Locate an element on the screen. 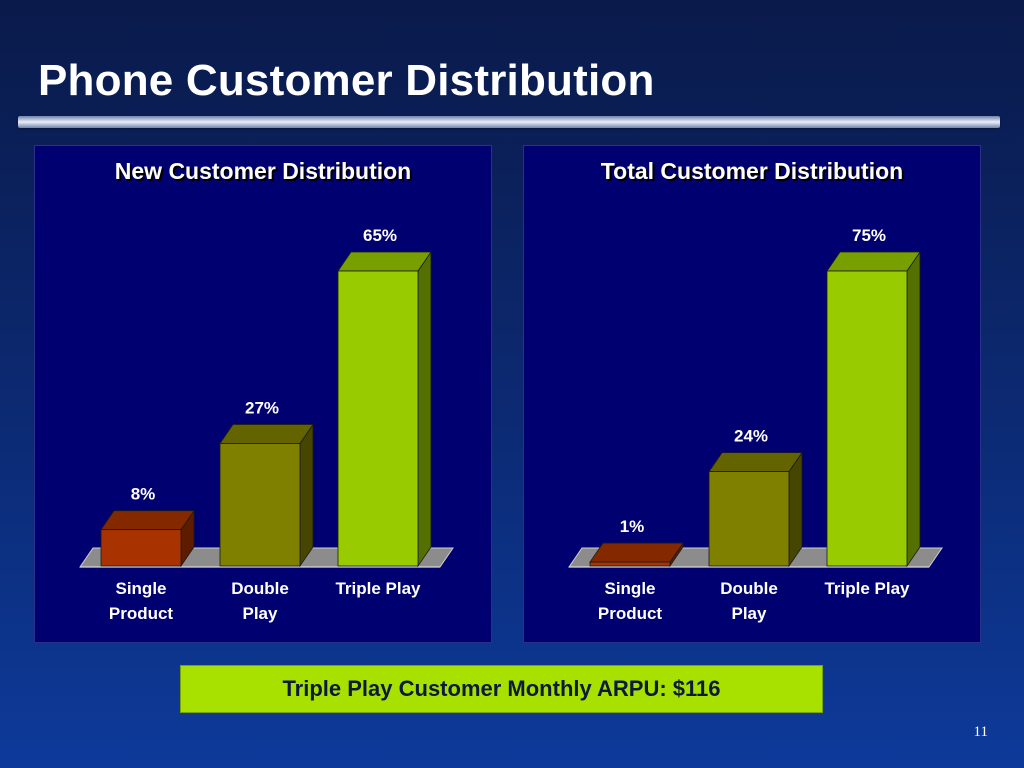 This screenshot has width=1024, height=768. data-label-single-product: 8% is located at coordinates (143, 494).